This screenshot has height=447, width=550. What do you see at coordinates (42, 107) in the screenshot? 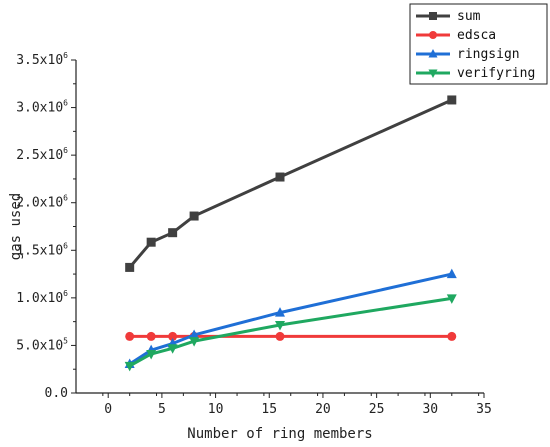
I see `y-tick-label: 3.0x10⁶` at bounding box center [42, 107].